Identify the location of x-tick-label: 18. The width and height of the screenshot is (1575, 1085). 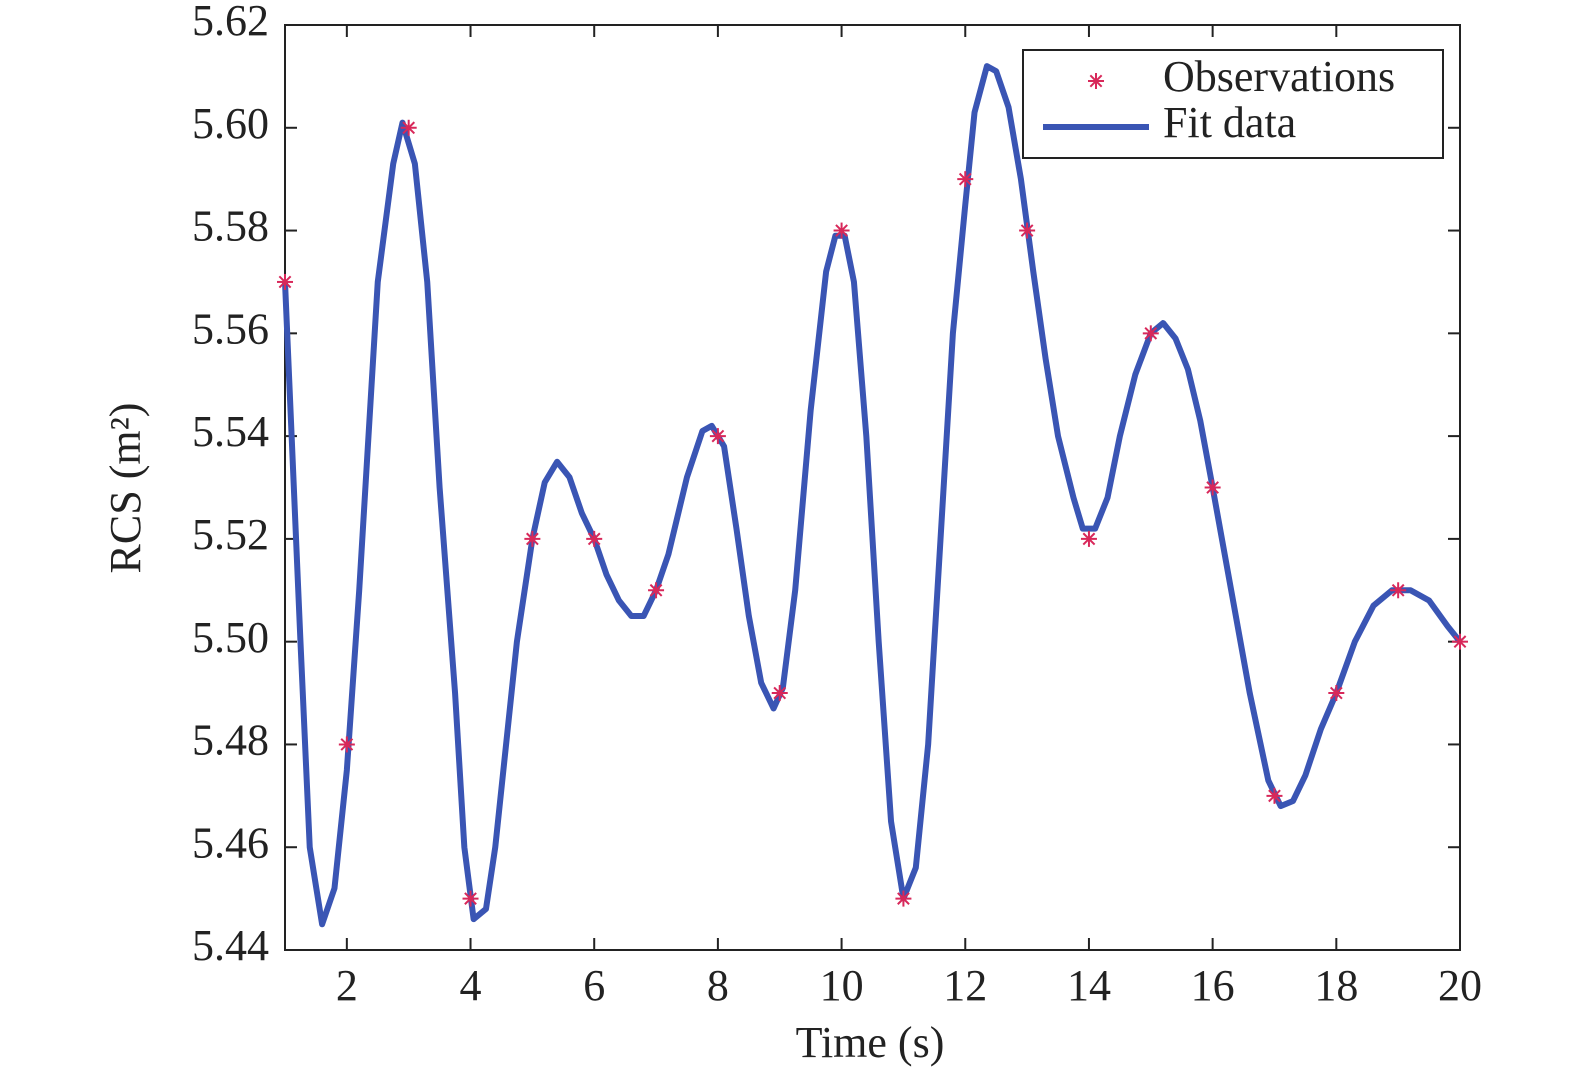
(1336, 985).